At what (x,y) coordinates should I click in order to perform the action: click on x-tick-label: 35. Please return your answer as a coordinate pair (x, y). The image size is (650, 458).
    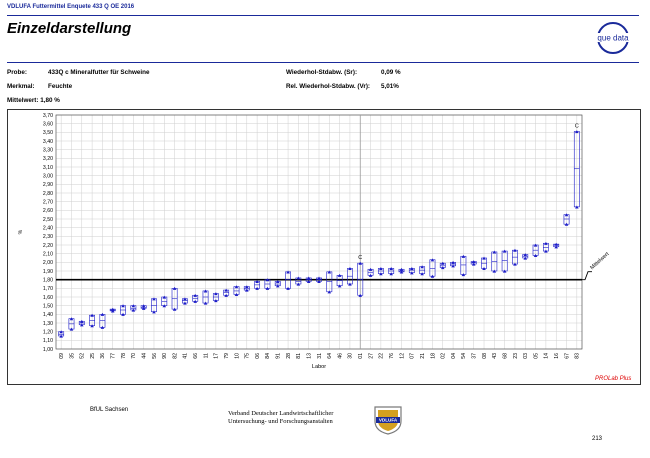
    Looking at the image, I should click on (72, 356).